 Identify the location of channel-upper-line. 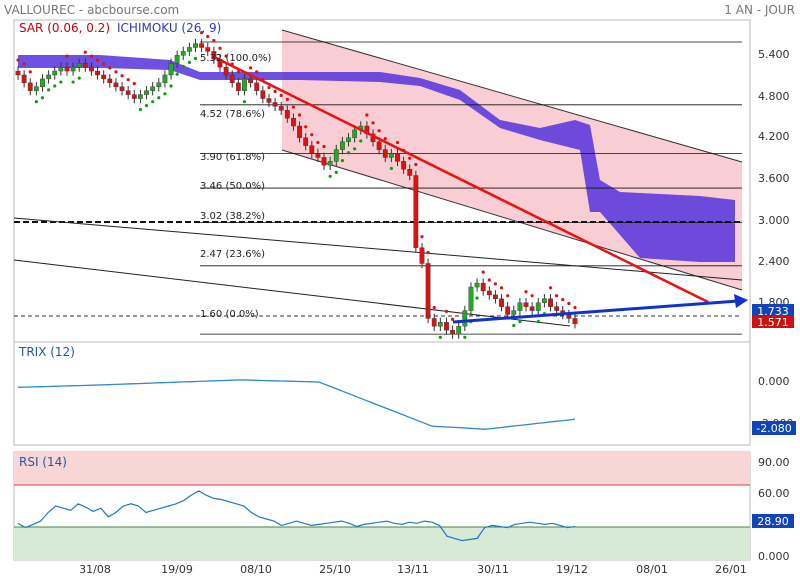
(512, 96).